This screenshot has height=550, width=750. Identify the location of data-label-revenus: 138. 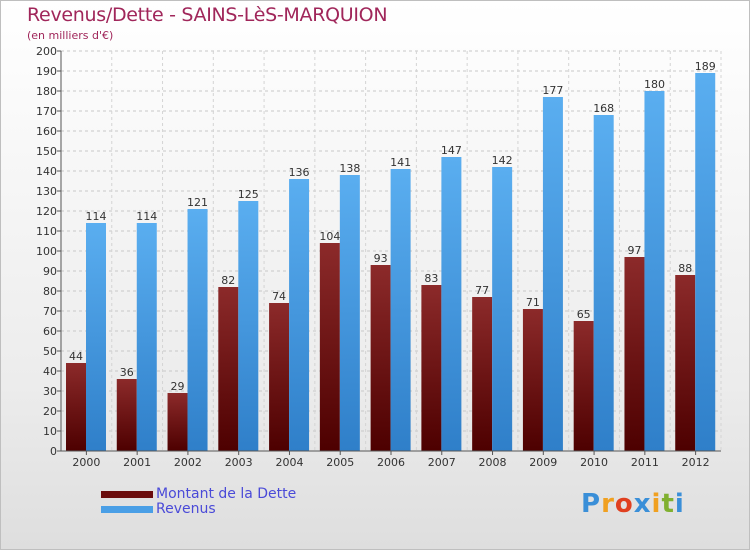
(349, 168).